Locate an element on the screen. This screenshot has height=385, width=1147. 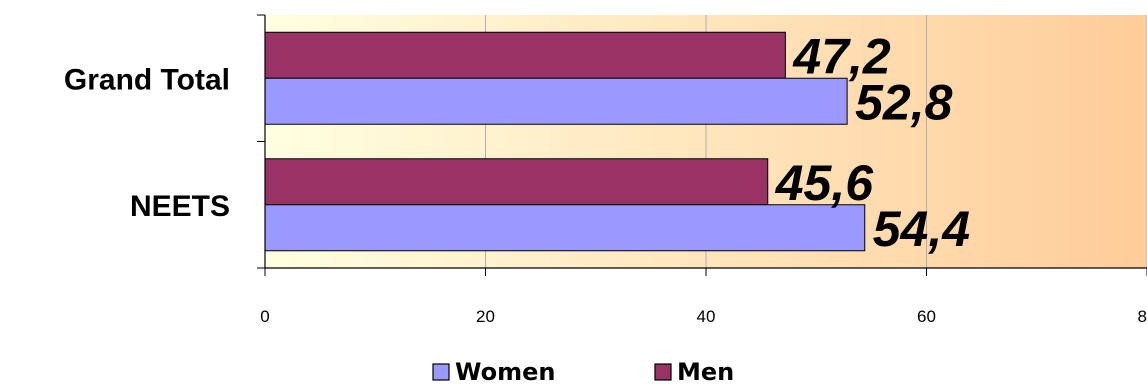
legend-swatch-men is located at coordinates (663, 372).